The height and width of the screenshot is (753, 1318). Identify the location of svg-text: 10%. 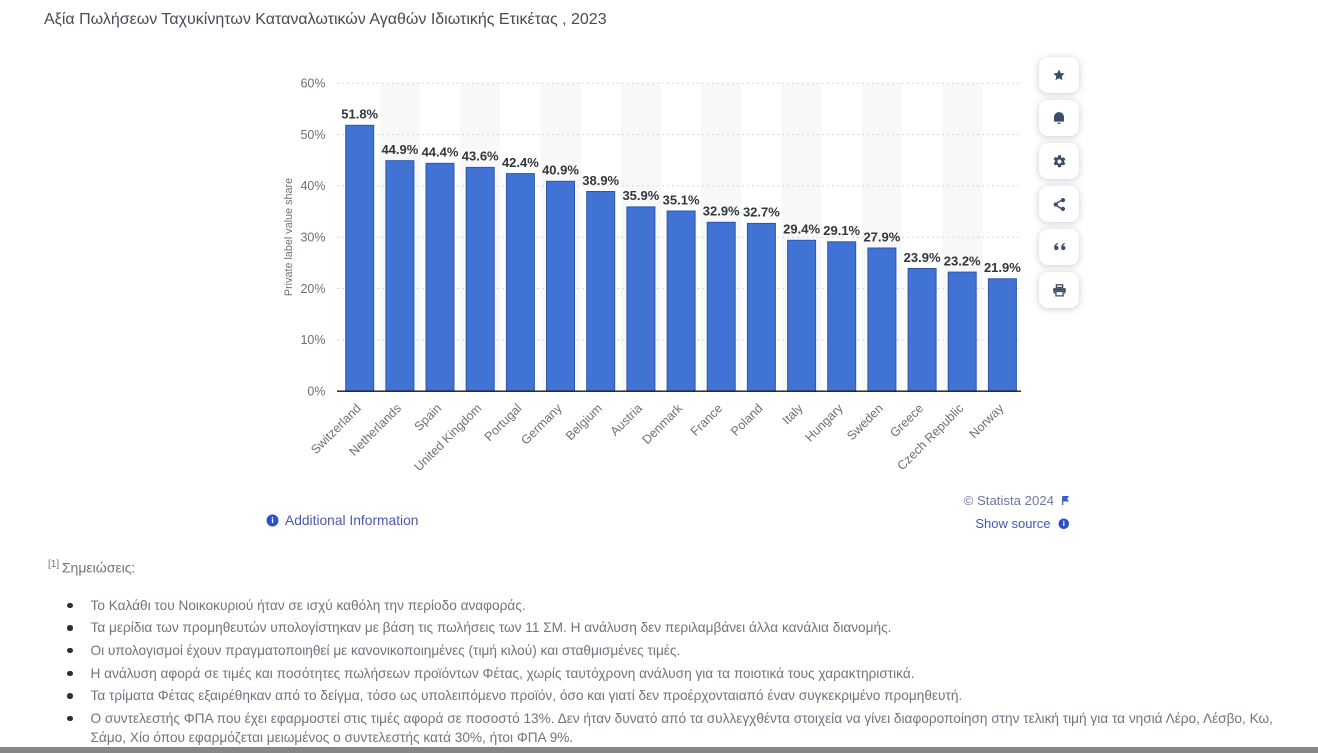
(312, 340).